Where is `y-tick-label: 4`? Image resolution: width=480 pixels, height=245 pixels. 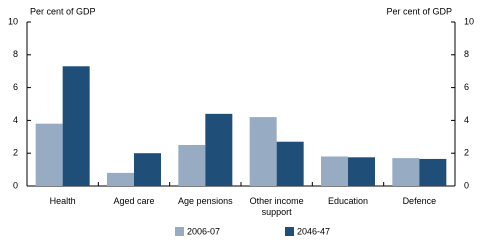 y-tick-label: 4 is located at coordinates (15, 120).